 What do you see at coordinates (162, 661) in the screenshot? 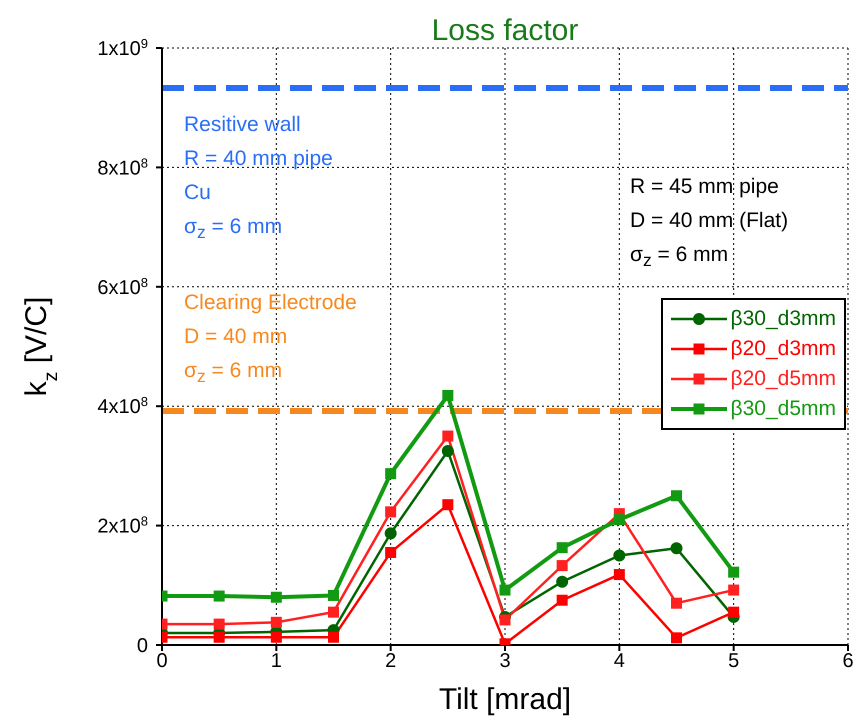
I see `x-tick-label: 0` at bounding box center [162, 661].